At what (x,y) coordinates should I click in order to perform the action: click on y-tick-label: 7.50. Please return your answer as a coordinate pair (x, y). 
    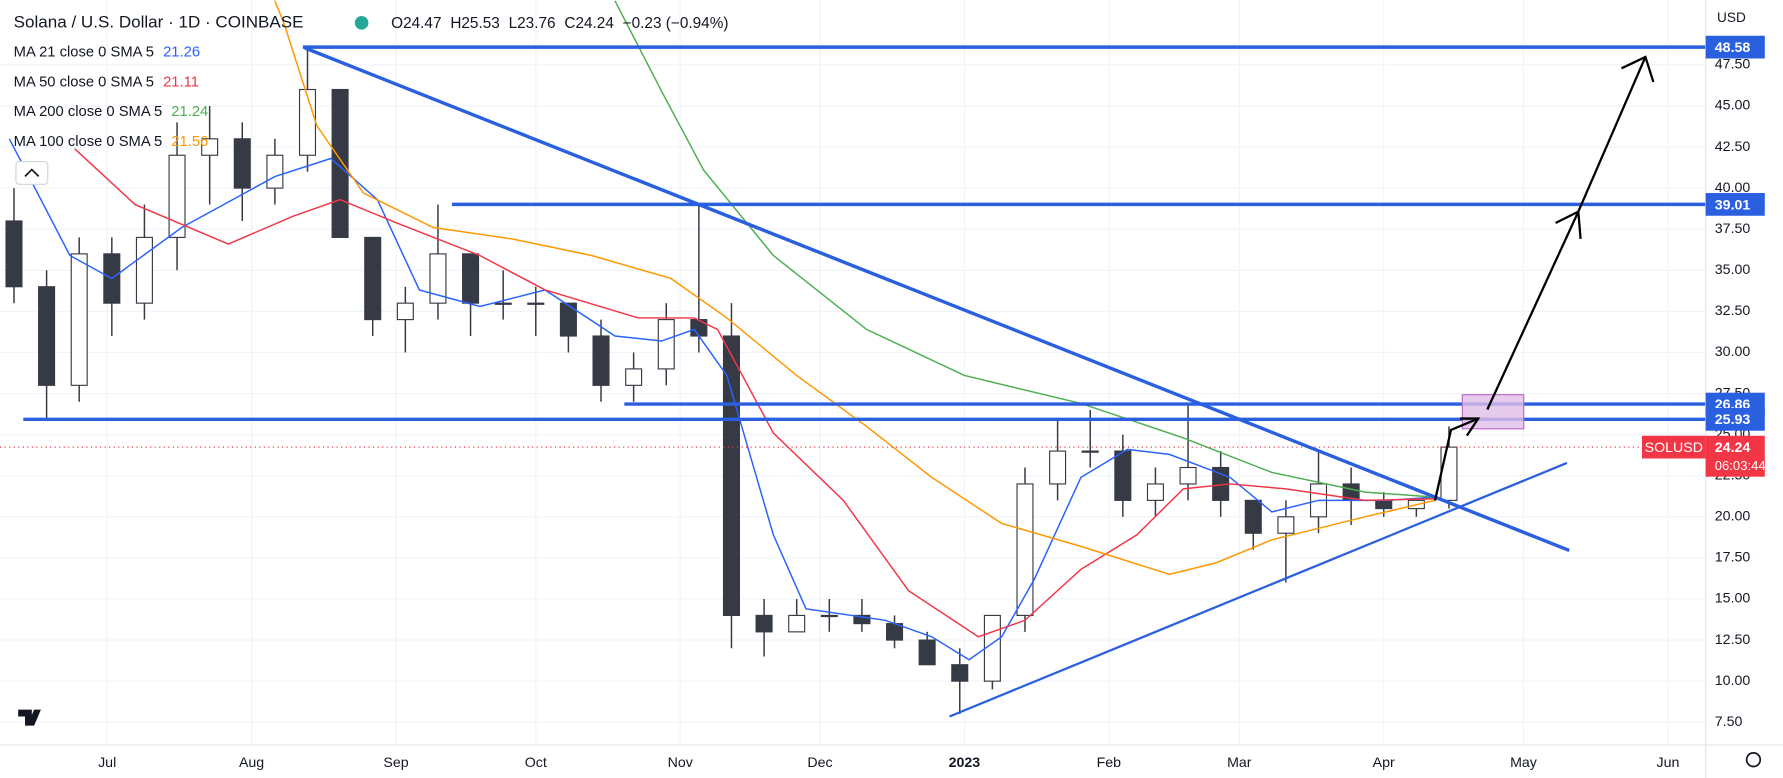
    Looking at the image, I should click on (1729, 722).